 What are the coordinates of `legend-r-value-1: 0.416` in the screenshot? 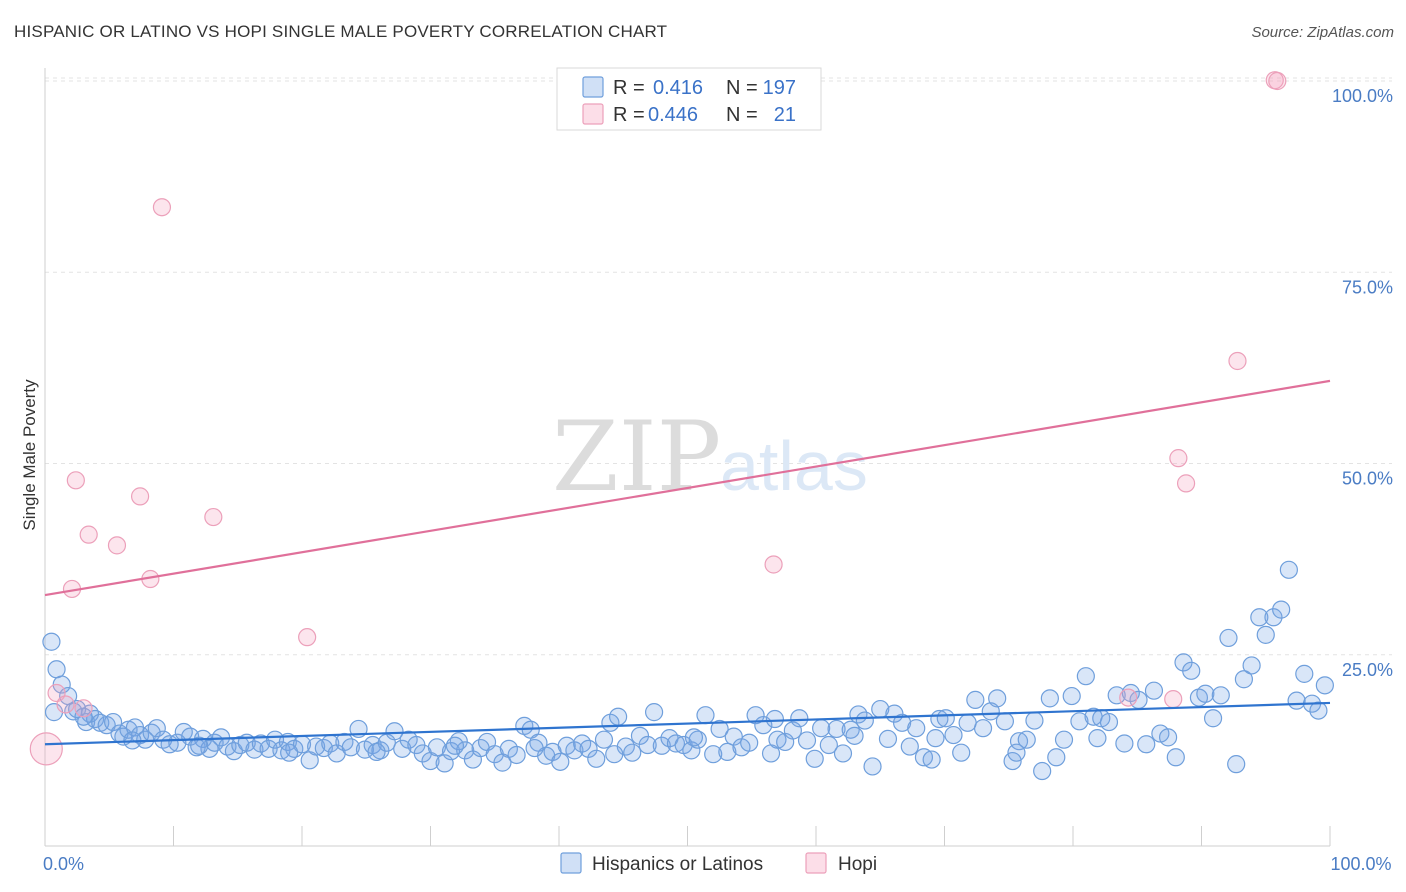 It's located at (678, 88).